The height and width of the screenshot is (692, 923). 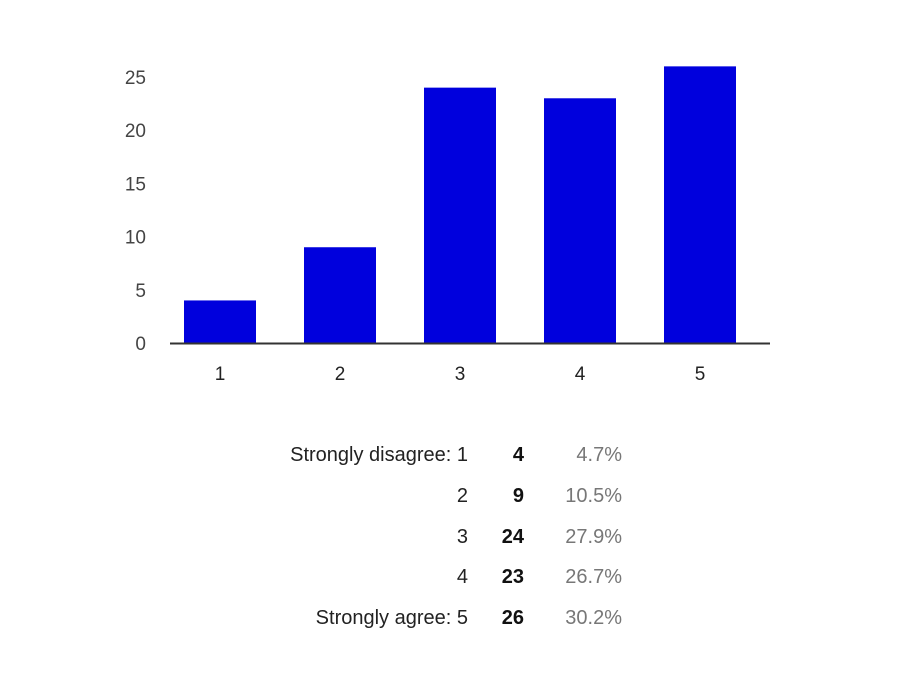 I want to click on summary-row: 2 9 10.5%, so click(x=461, y=500).